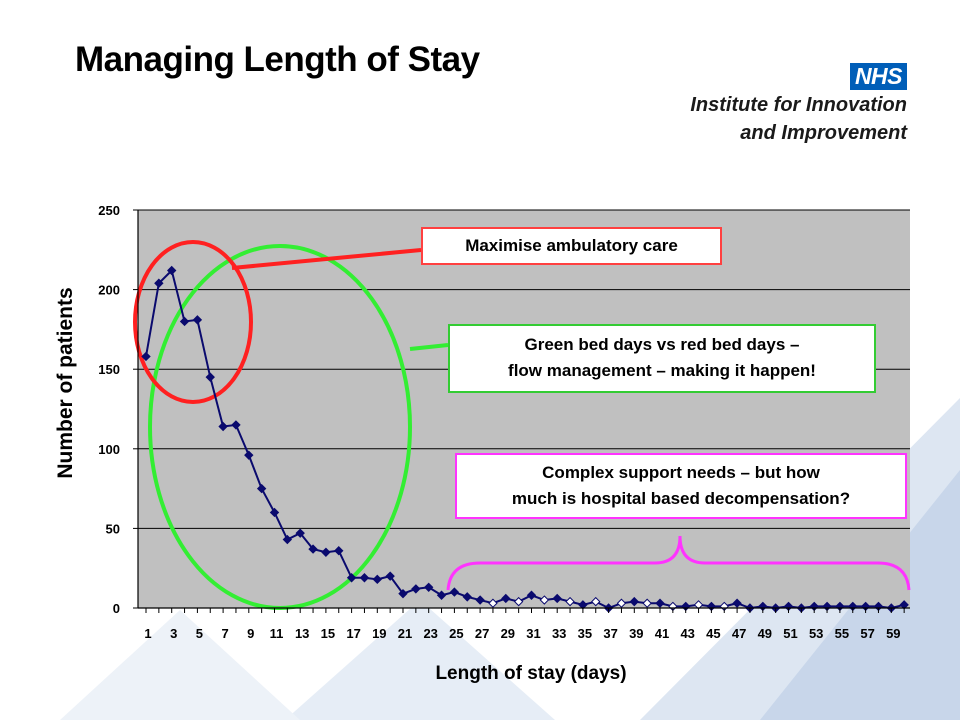 The image size is (960, 720). I want to click on org-name-line-2: and Improvement, so click(823, 133).